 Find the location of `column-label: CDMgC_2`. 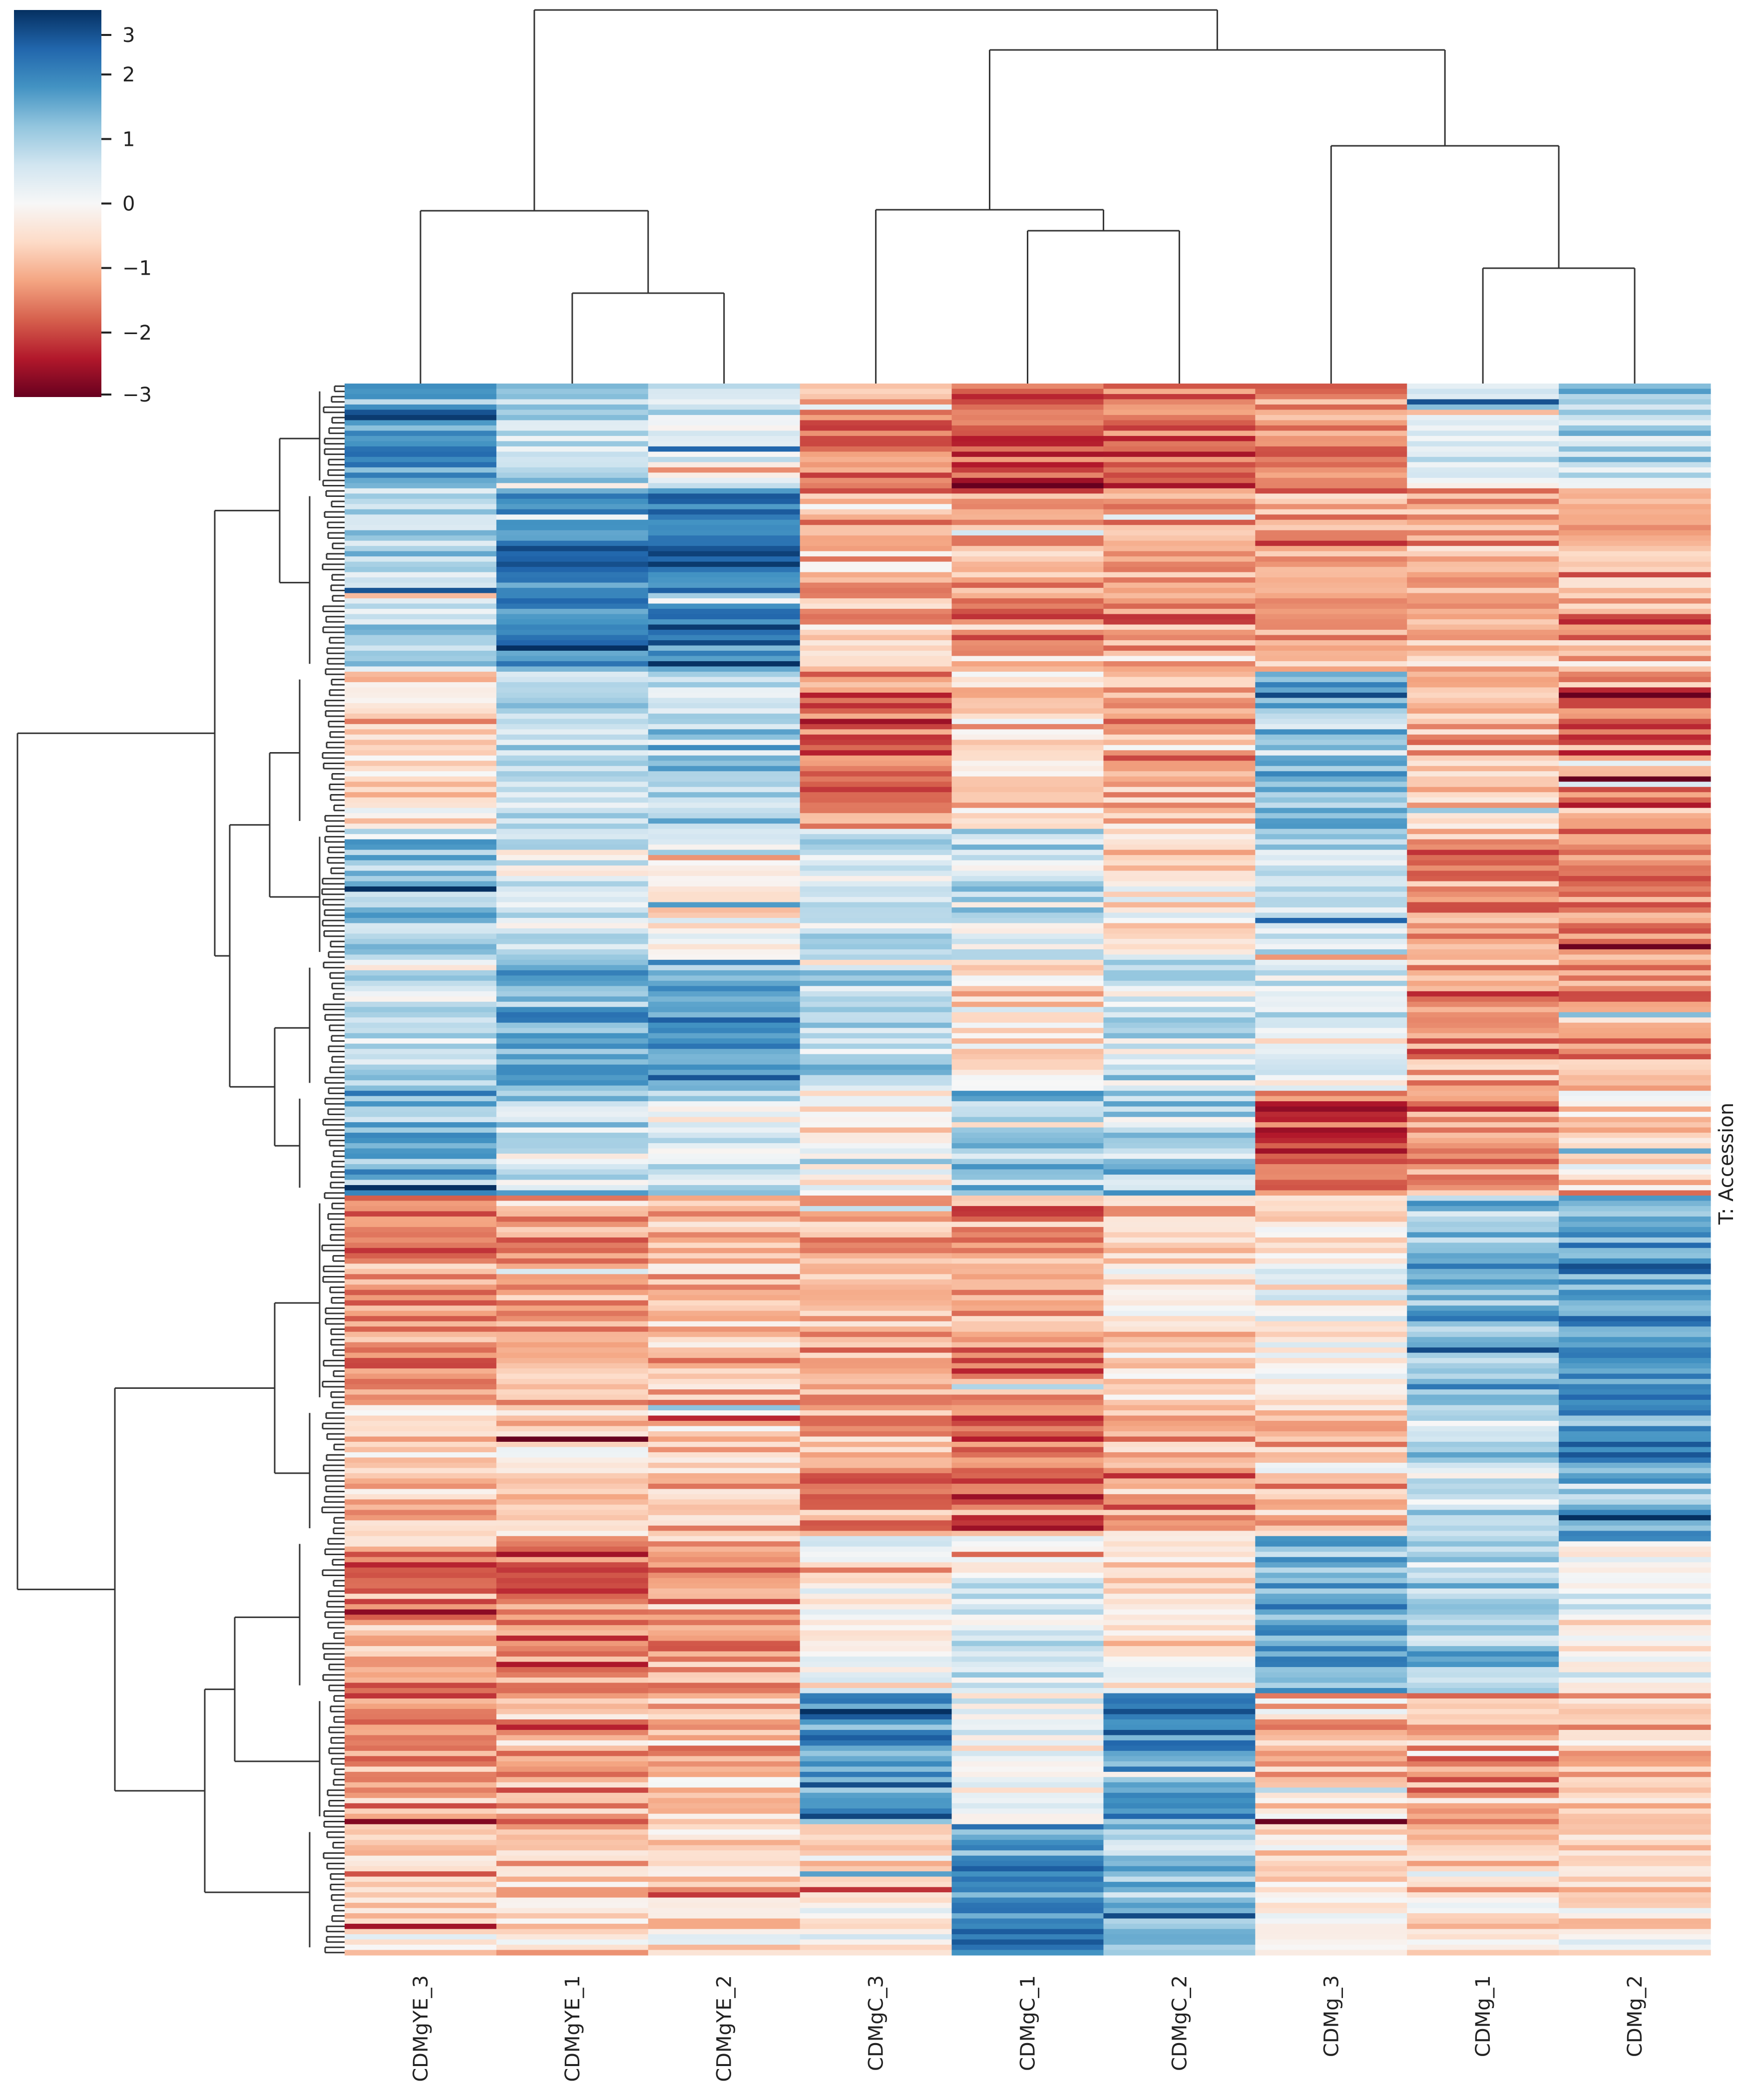

column-label: CDMgC_2 is located at coordinates (1179, 2023).